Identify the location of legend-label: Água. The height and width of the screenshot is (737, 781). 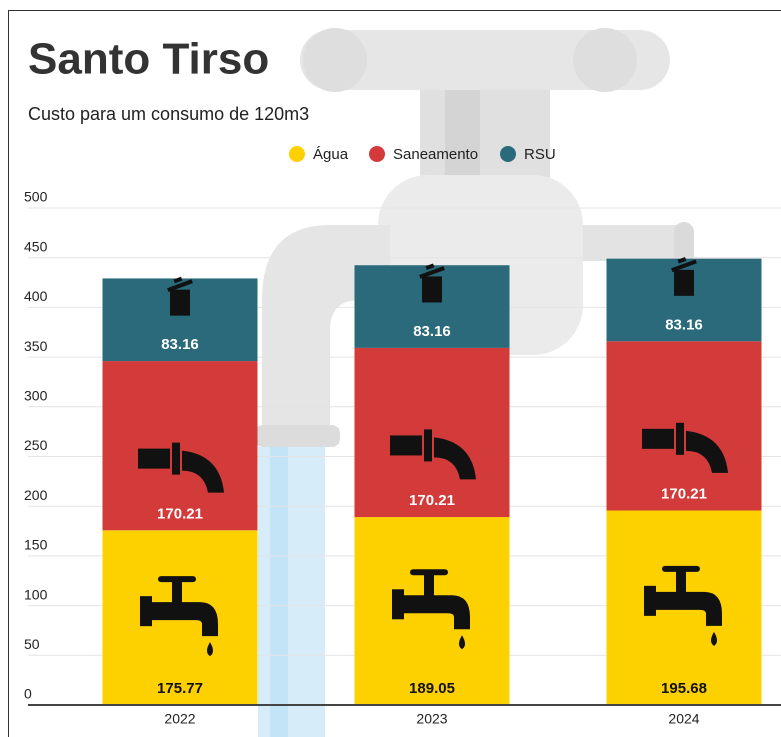
(331, 154).